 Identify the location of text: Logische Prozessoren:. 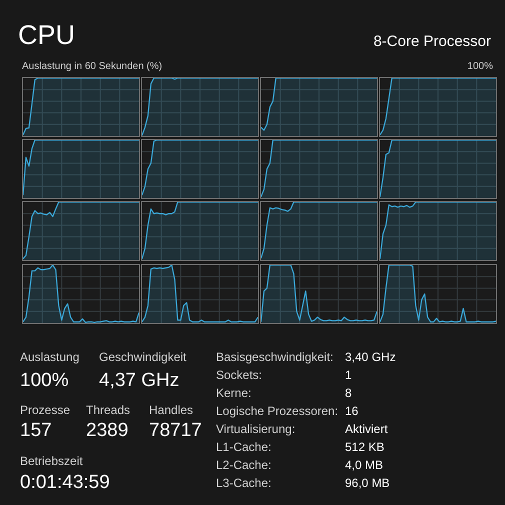
(277, 411).